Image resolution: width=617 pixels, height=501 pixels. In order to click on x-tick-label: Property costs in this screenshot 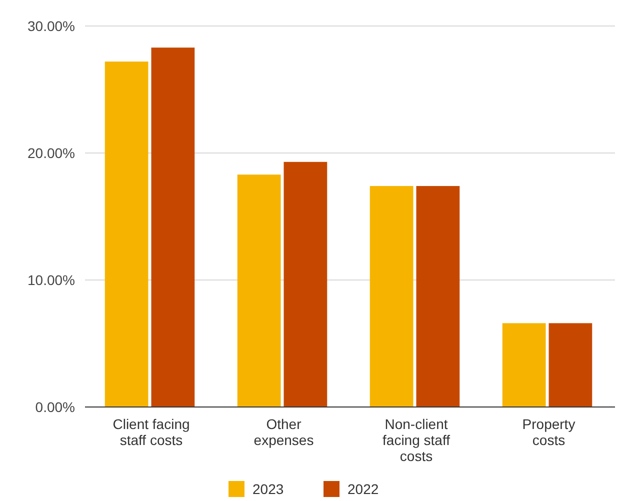, I will do `click(549, 432)`.